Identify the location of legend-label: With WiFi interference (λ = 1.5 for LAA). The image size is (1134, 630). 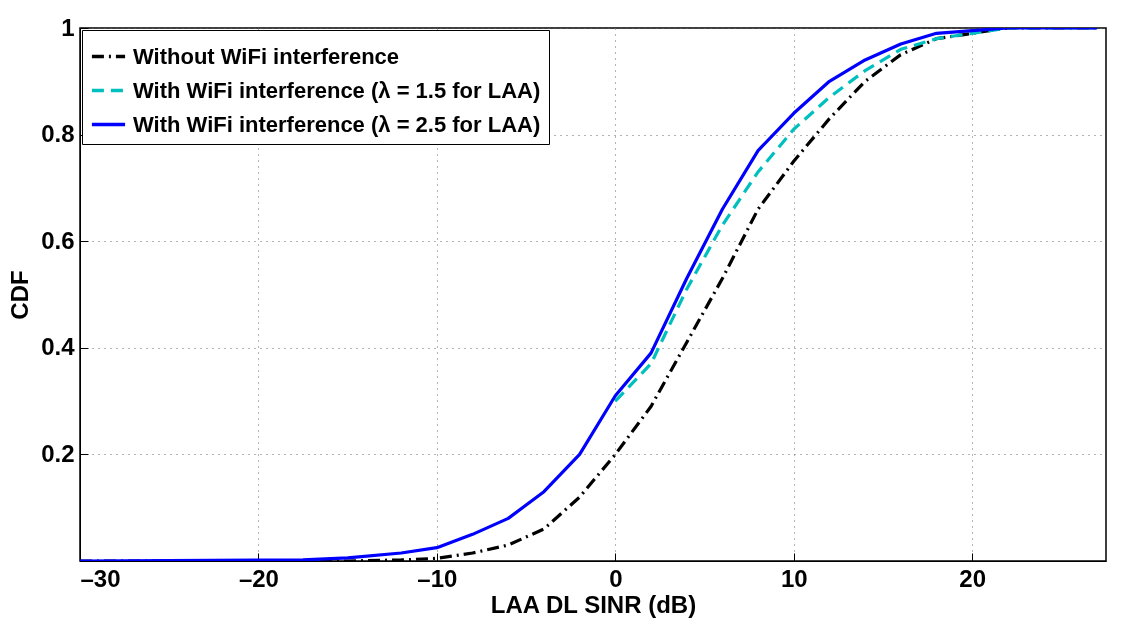
(337, 90).